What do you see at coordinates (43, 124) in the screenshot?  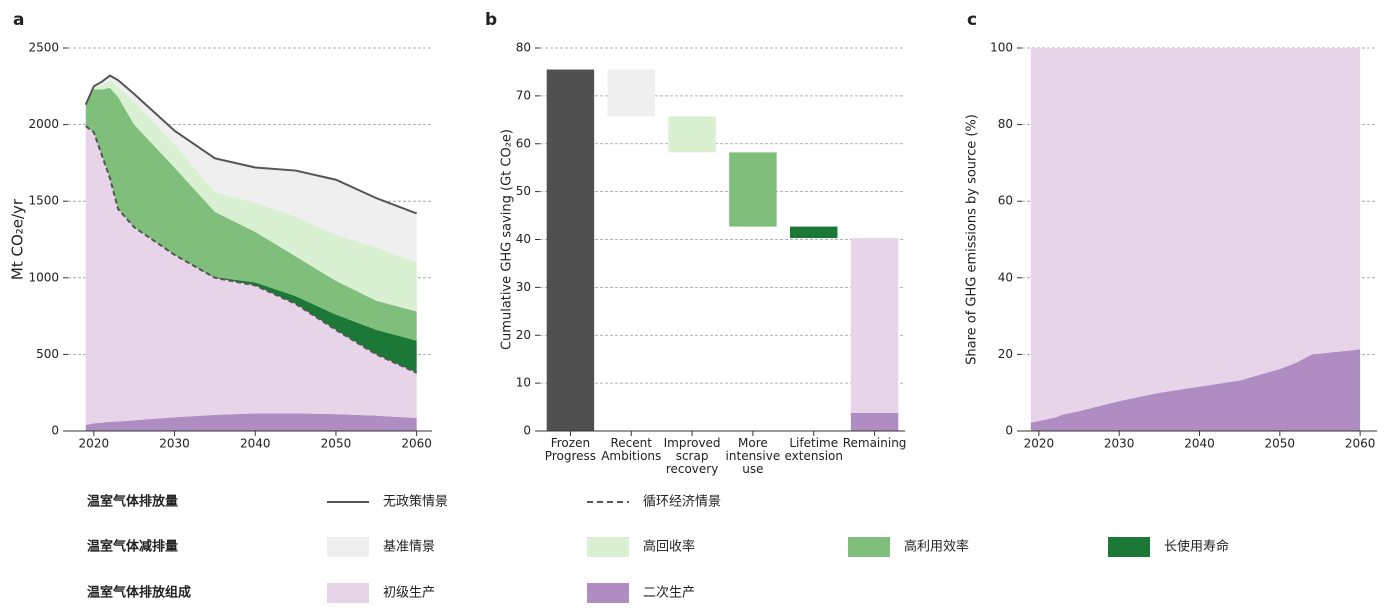 I see `y-tick-label: 2000` at bounding box center [43, 124].